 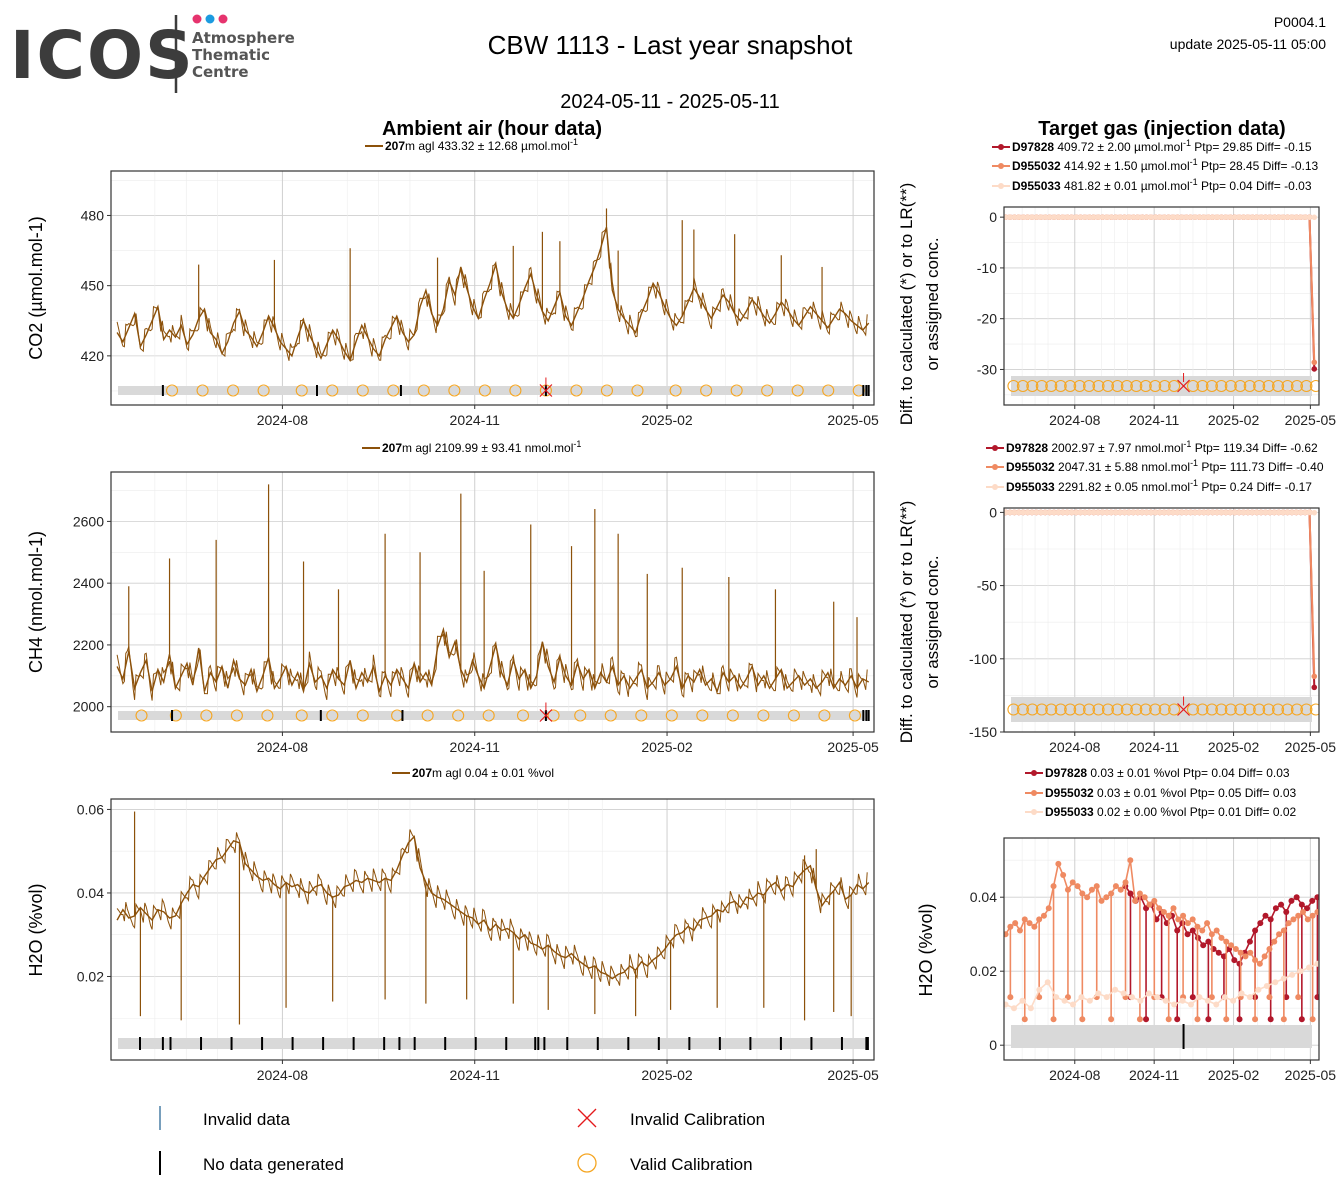 What do you see at coordinates (983, 732) in the screenshot?
I see `y-tick-label: -150` at bounding box center [983, 732].